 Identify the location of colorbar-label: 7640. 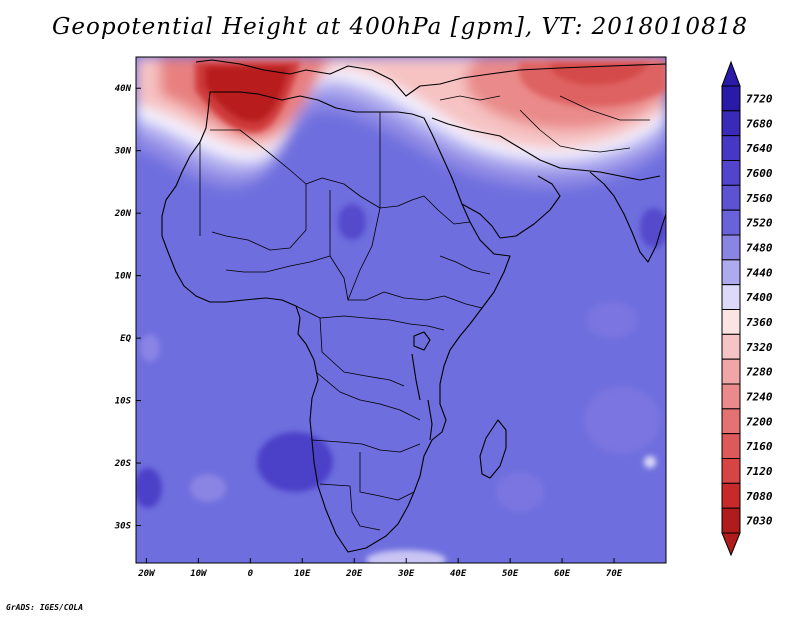
(759, 148).